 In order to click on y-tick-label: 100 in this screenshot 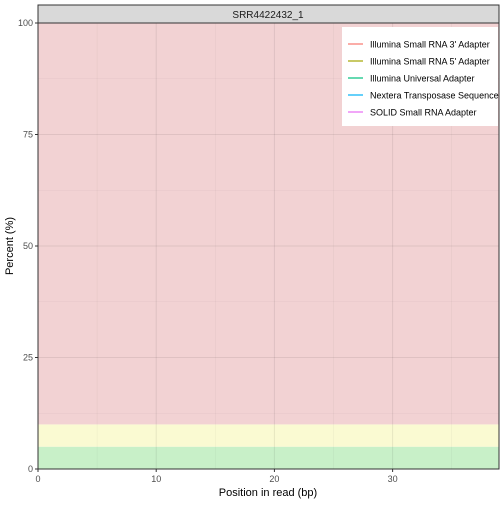, I will do `click(25, 23)`.